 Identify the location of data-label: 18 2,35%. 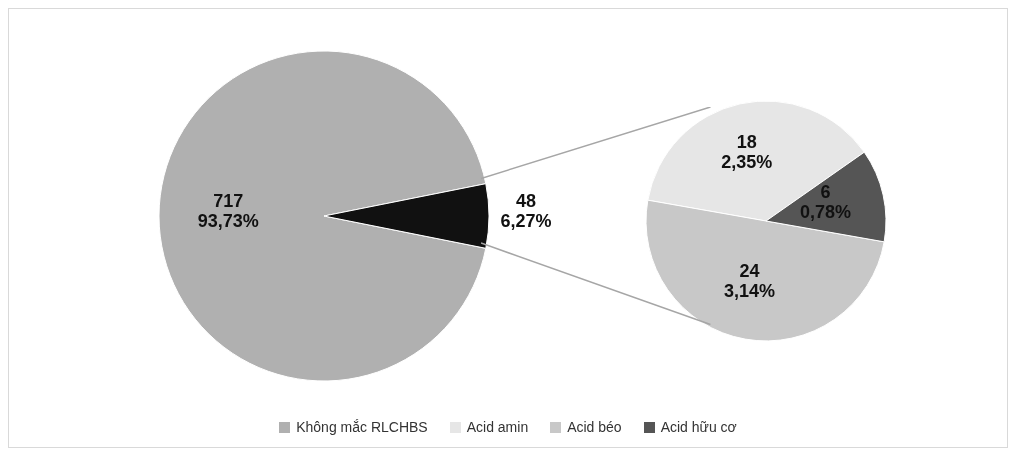
(747, 151).